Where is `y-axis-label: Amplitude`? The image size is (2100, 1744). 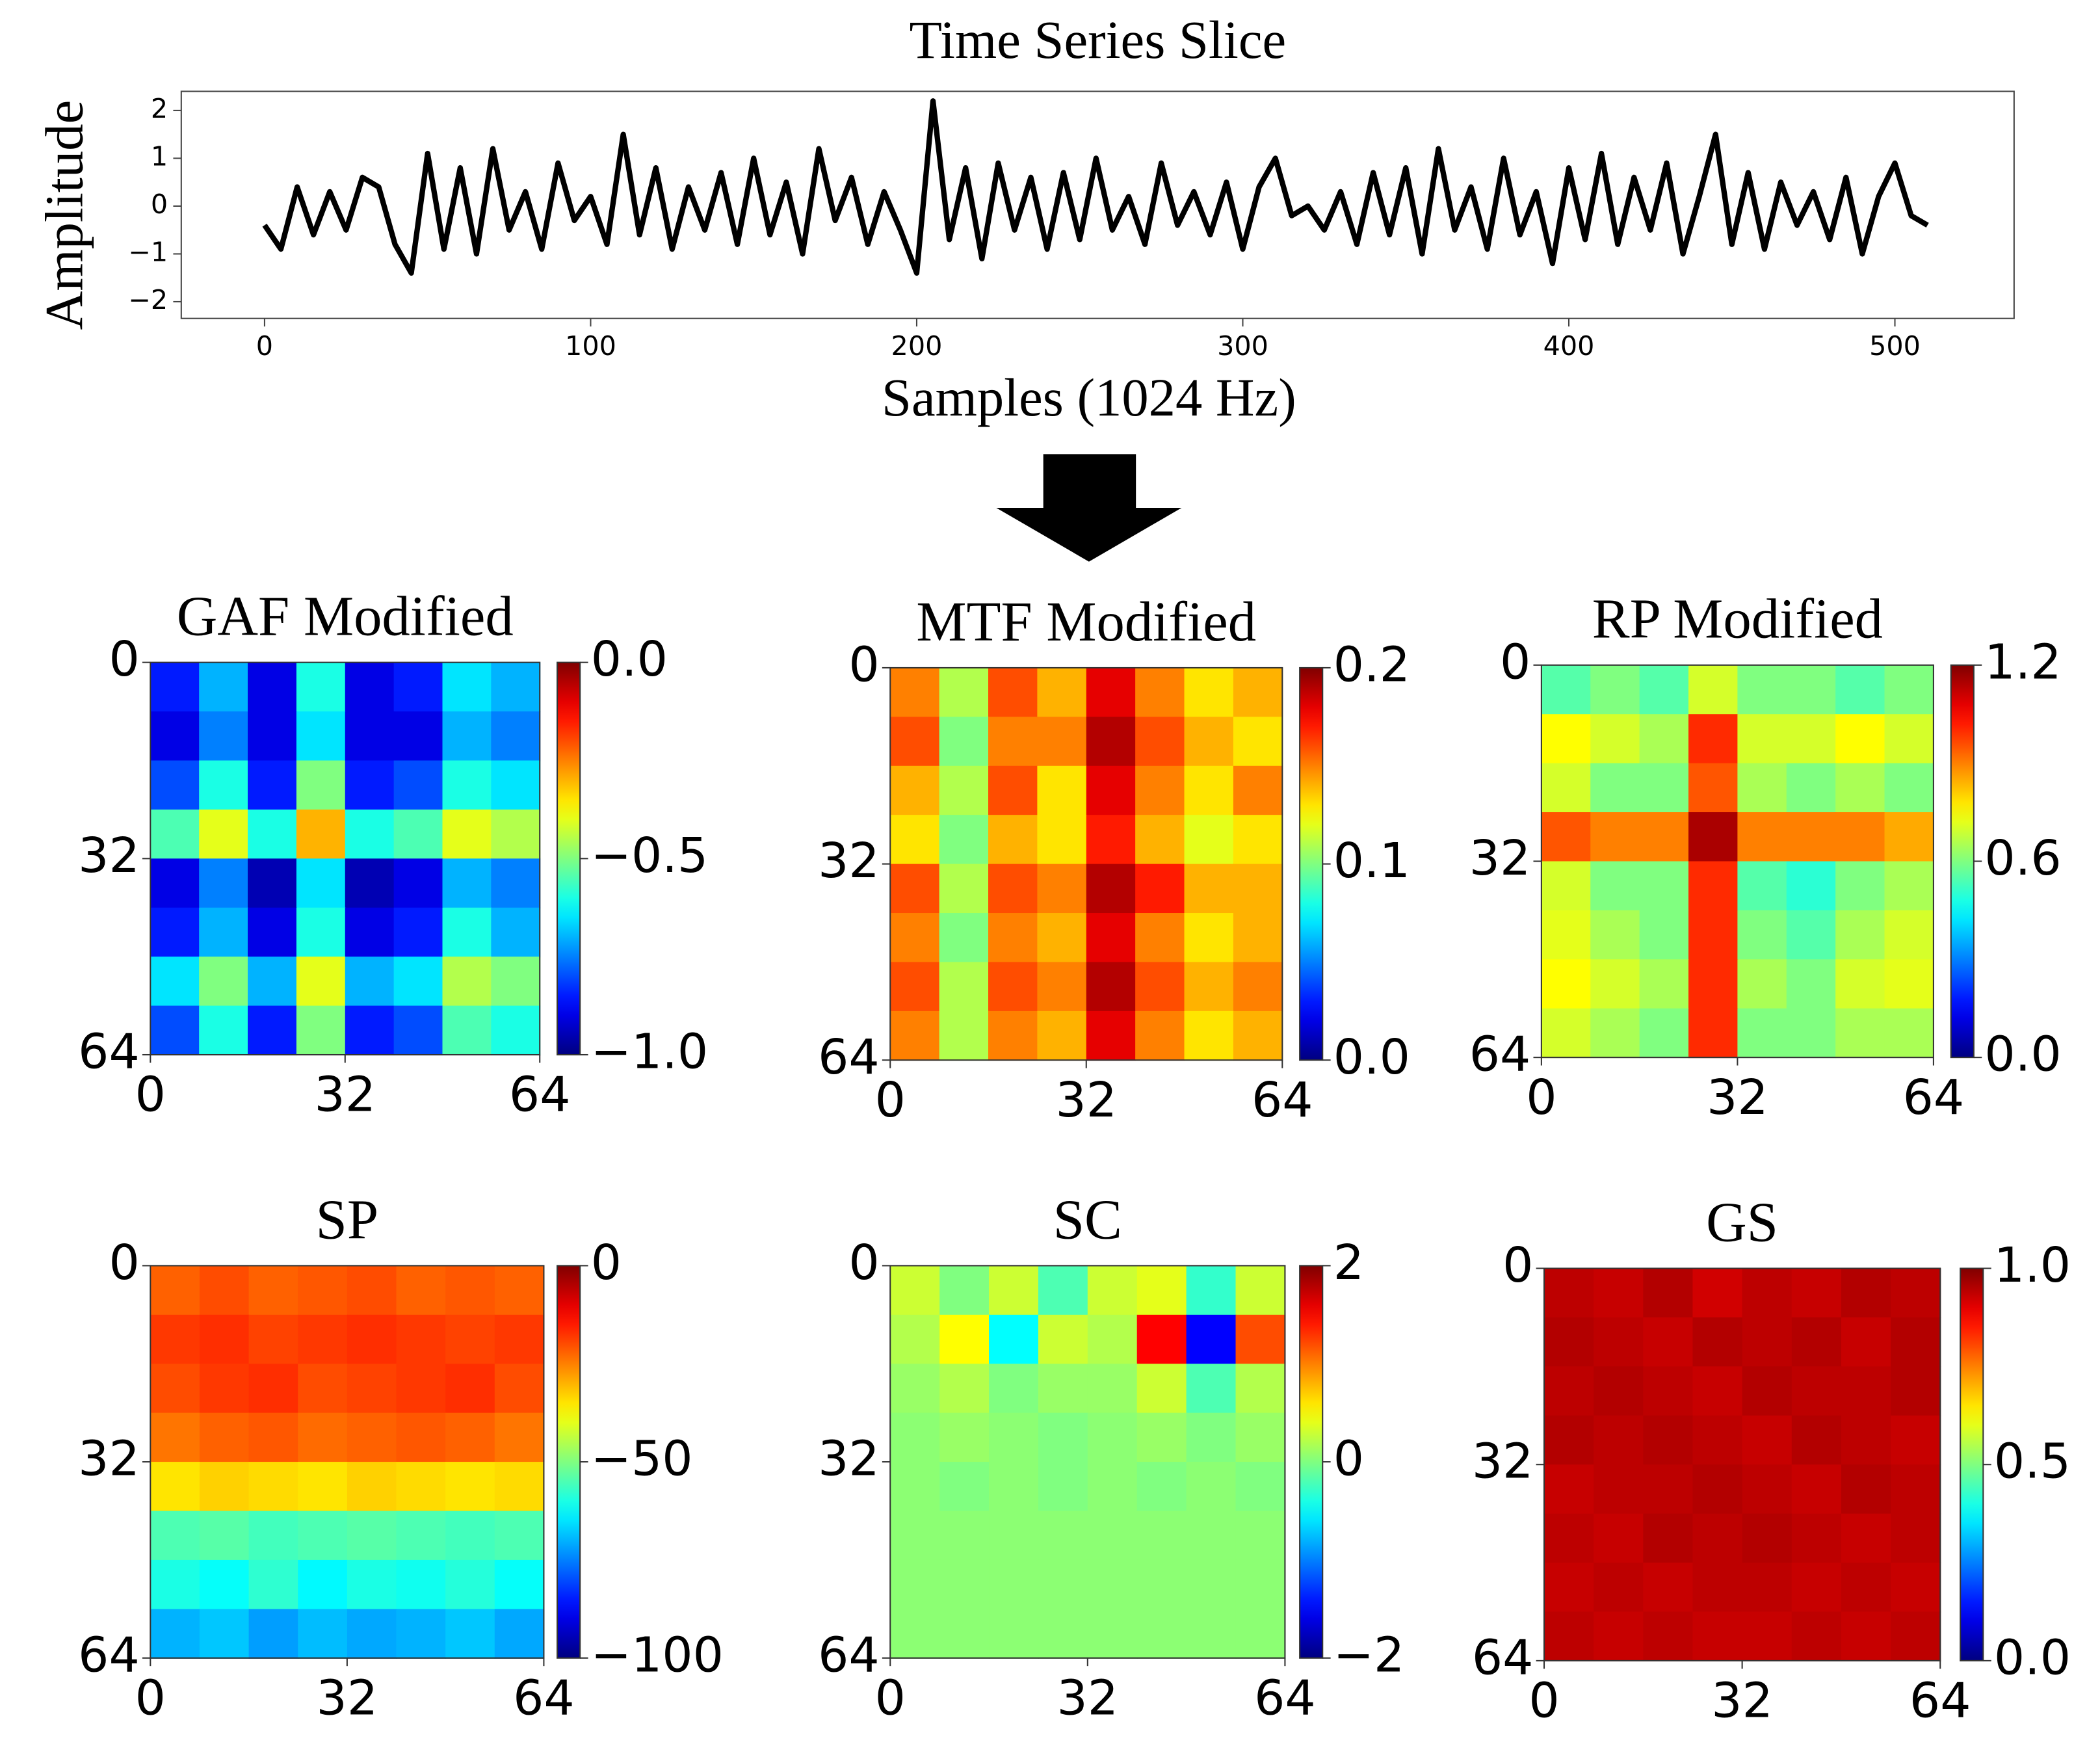
y-axis-label: Amplitude is located at coordinates (64, 215).